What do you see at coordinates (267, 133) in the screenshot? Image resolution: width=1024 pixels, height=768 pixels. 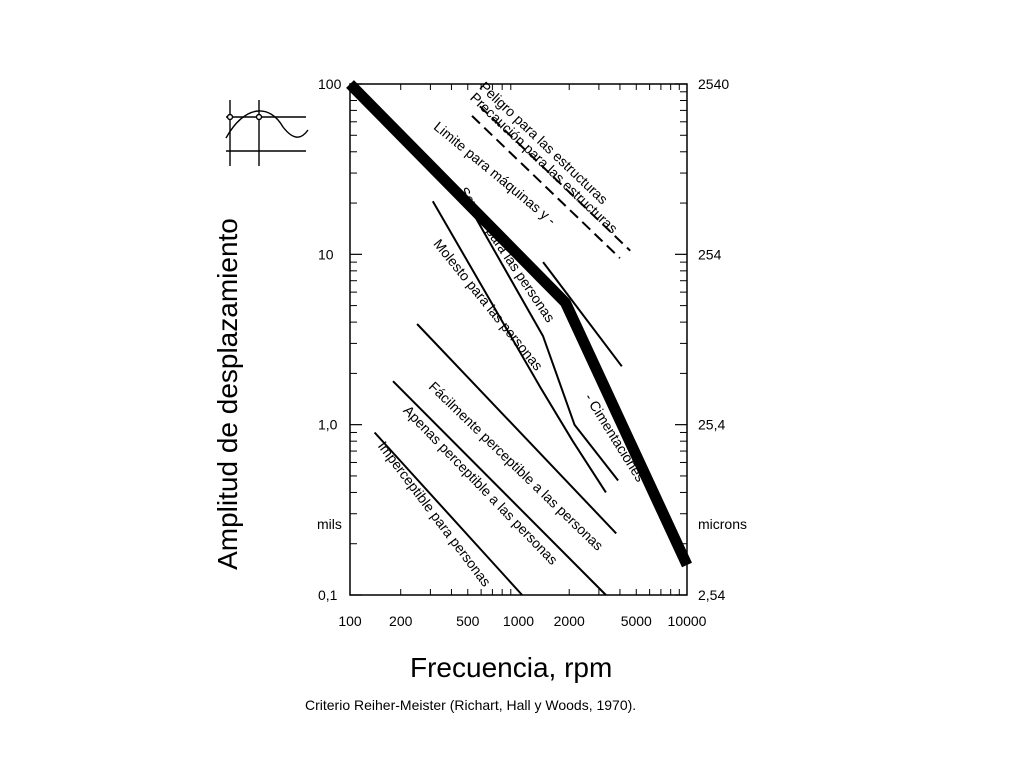 I see `amplitude-wave-icon` at bounding box center [267, 133].